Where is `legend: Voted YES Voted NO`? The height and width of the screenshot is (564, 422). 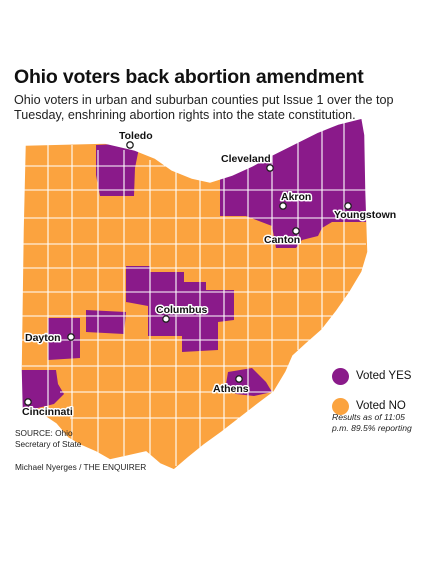
legend: Voted YES Voted NO is located at coordinates (377, 396).